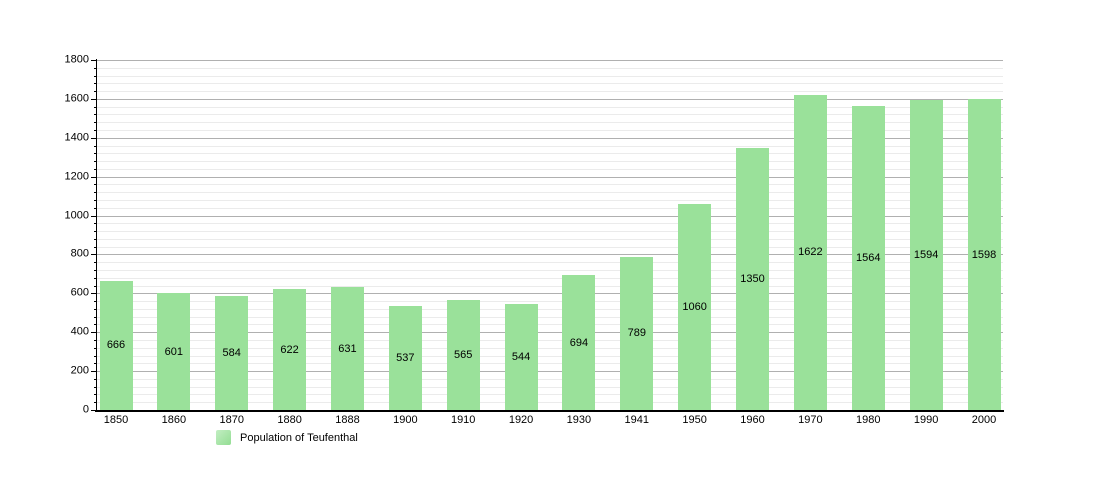 This screenshot has height=500, width=1100. What do you see at coordinates (76, 98) in the screenshot?
I see `y-axis-tick-label: 1600` at bounding box center [76, 98].